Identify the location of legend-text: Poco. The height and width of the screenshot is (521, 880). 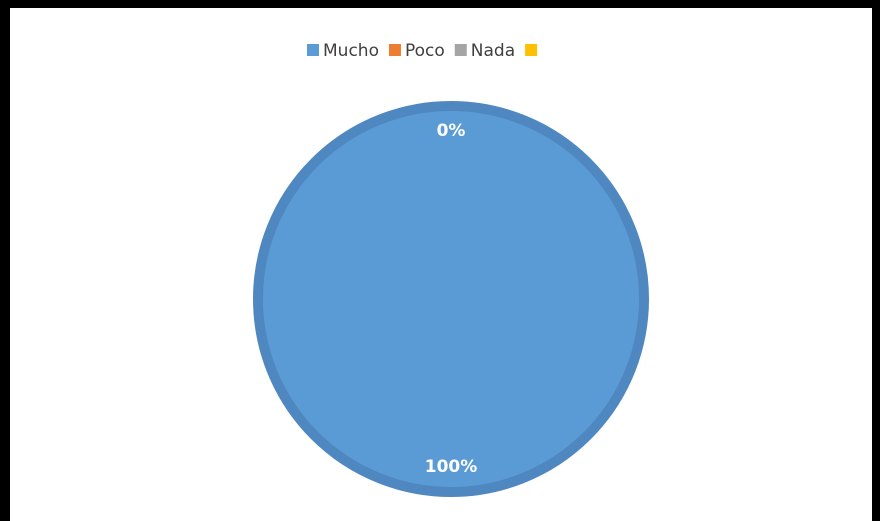
(425, 51).